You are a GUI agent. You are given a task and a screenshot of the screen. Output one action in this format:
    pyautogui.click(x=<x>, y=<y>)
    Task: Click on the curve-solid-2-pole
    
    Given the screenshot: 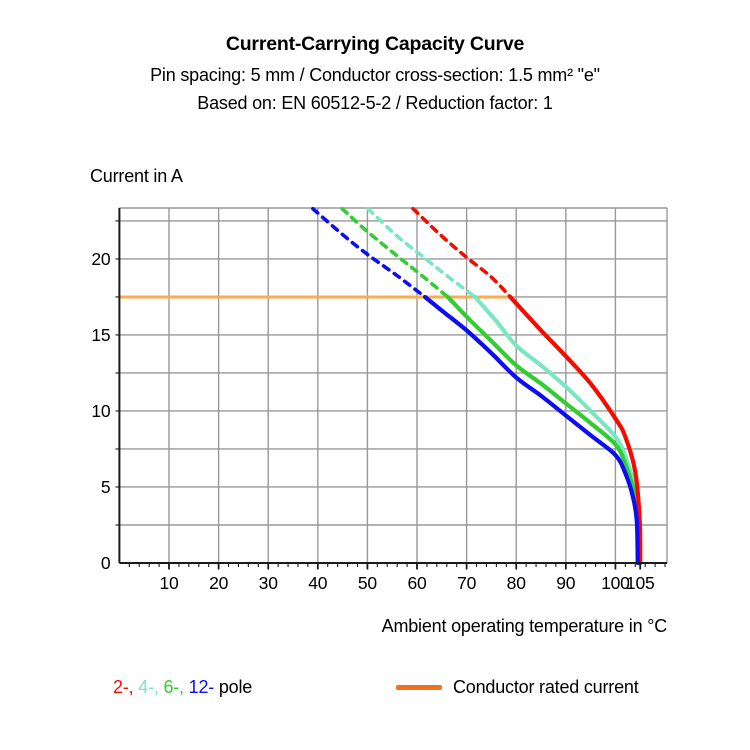 What is the action you would take?
    pyautogui.click(x=575, y=430)
    